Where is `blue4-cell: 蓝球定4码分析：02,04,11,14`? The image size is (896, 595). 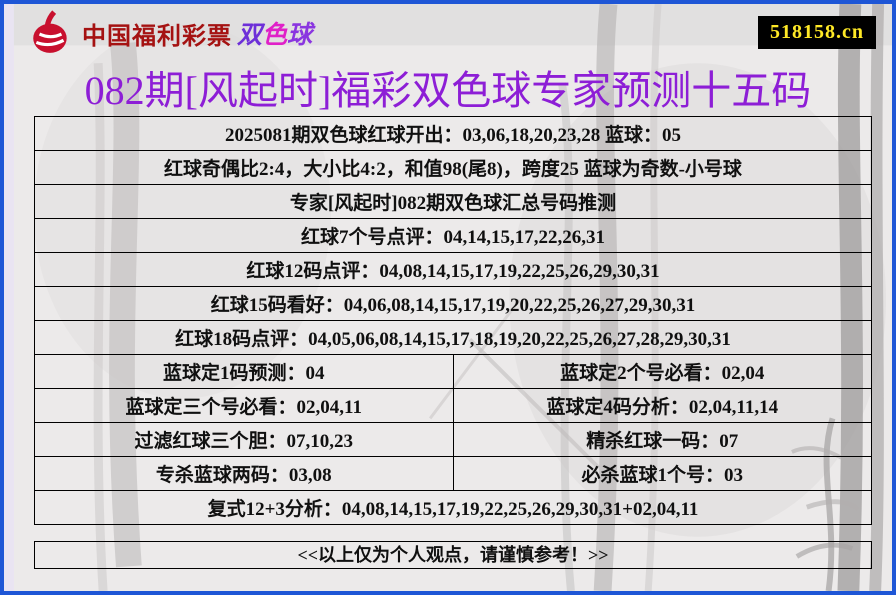 blue4-cell: 蓝球定4码分析：02,04,11,14 is located at coordinates (662, 405).